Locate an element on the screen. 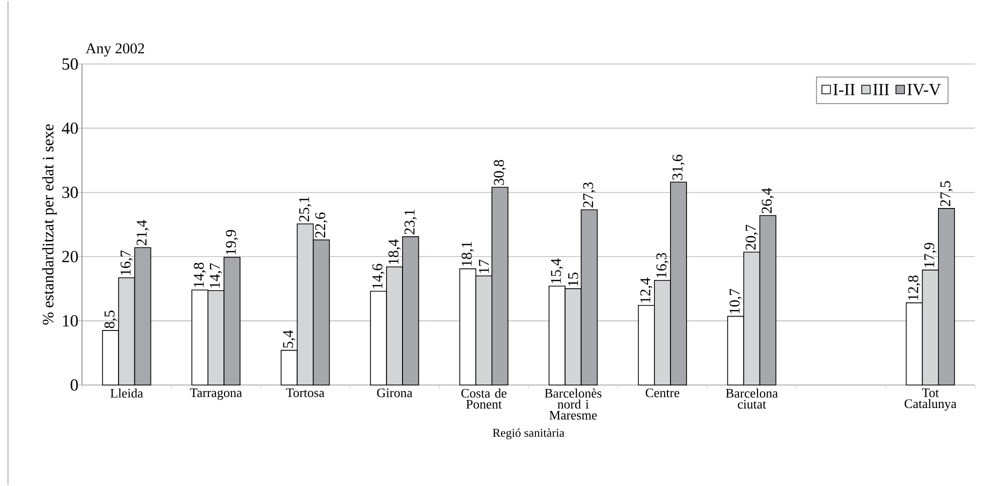 The height and width of the screenshot is (486, 982). y-tick-label: 40 is located at coordinates (70, 128).